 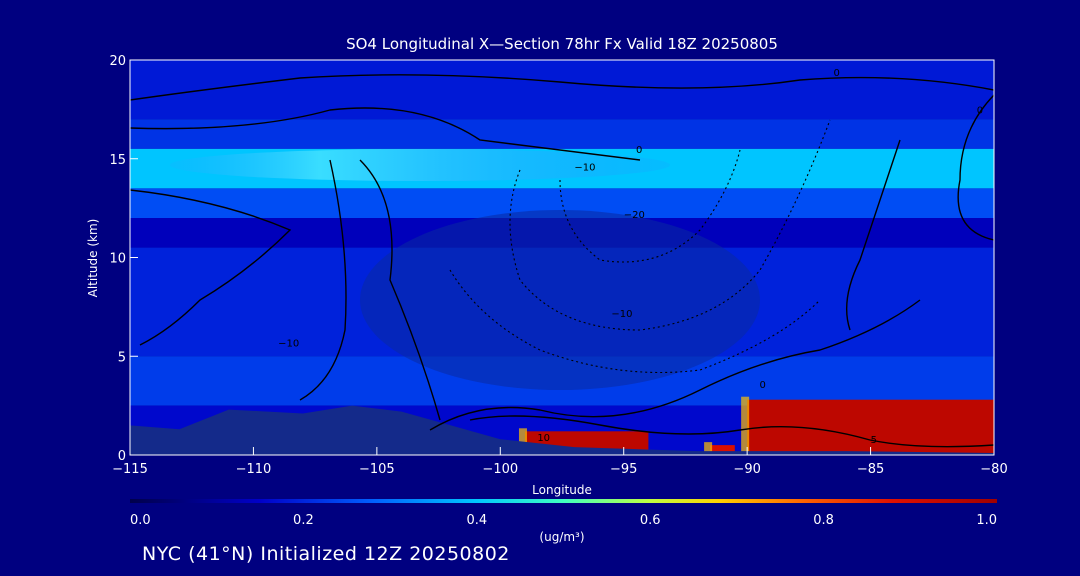 What do you see at coordinates (561, 537) in the screenshot?
I see `colorbar-label: (ug/m³)` at bounding box center [561, 537].